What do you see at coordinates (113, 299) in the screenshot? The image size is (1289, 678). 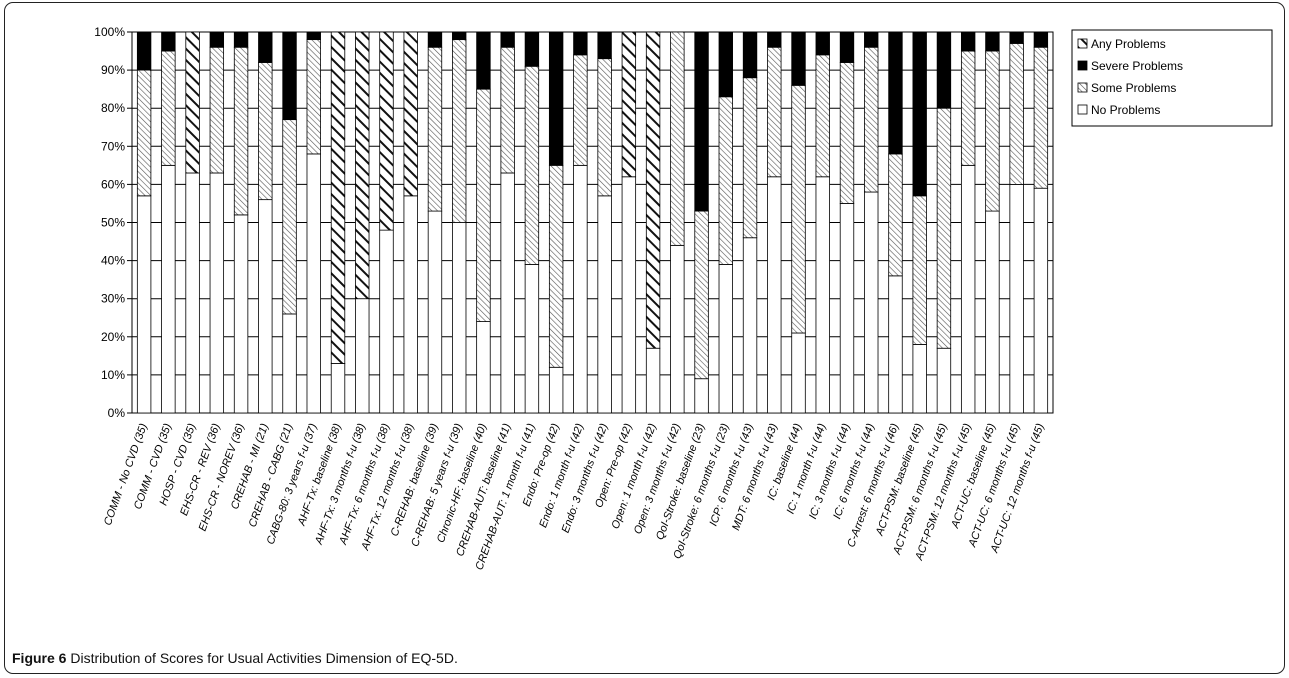 I see `y-tick-label: 30%` at bounding box center [113, 299].